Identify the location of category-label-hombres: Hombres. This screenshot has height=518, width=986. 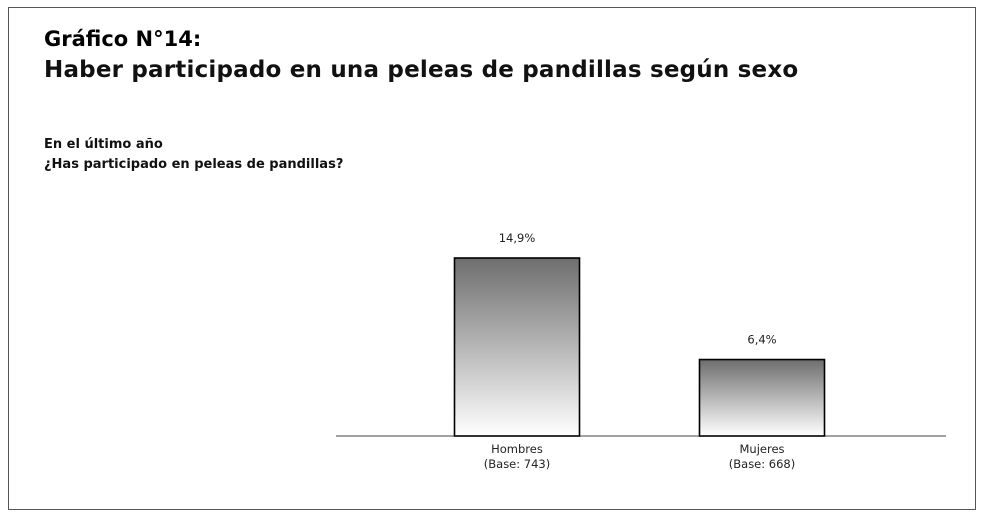
(517, 449).